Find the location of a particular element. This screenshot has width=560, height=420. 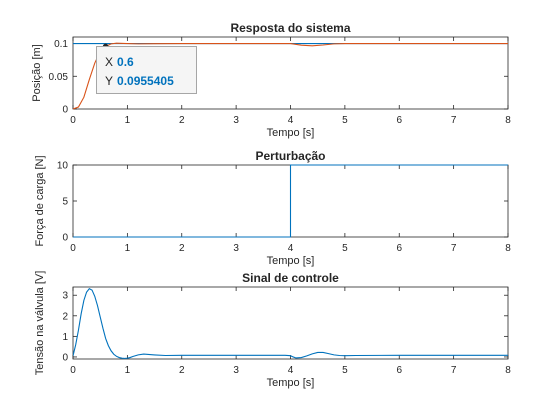

plot-2-xtick-label-7: 7 is located at coordinates (454, 248).